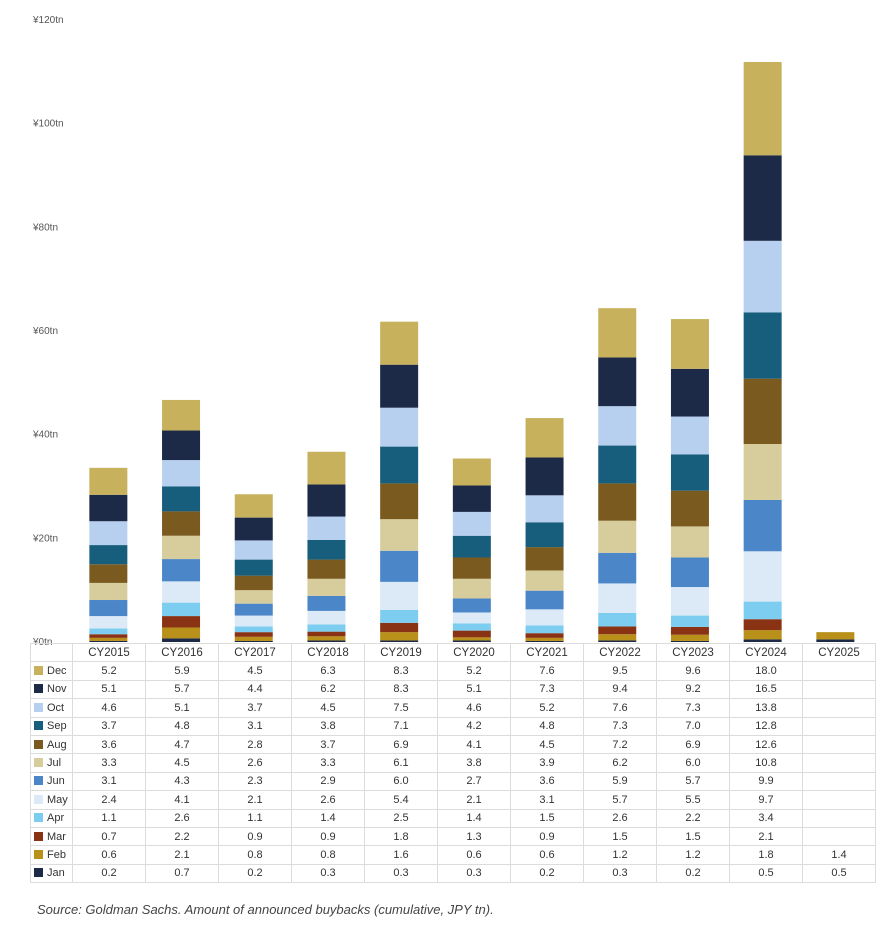 This screenshot has width=892, height=932. I want to click on data-label: 0.6, so click(474, 855).